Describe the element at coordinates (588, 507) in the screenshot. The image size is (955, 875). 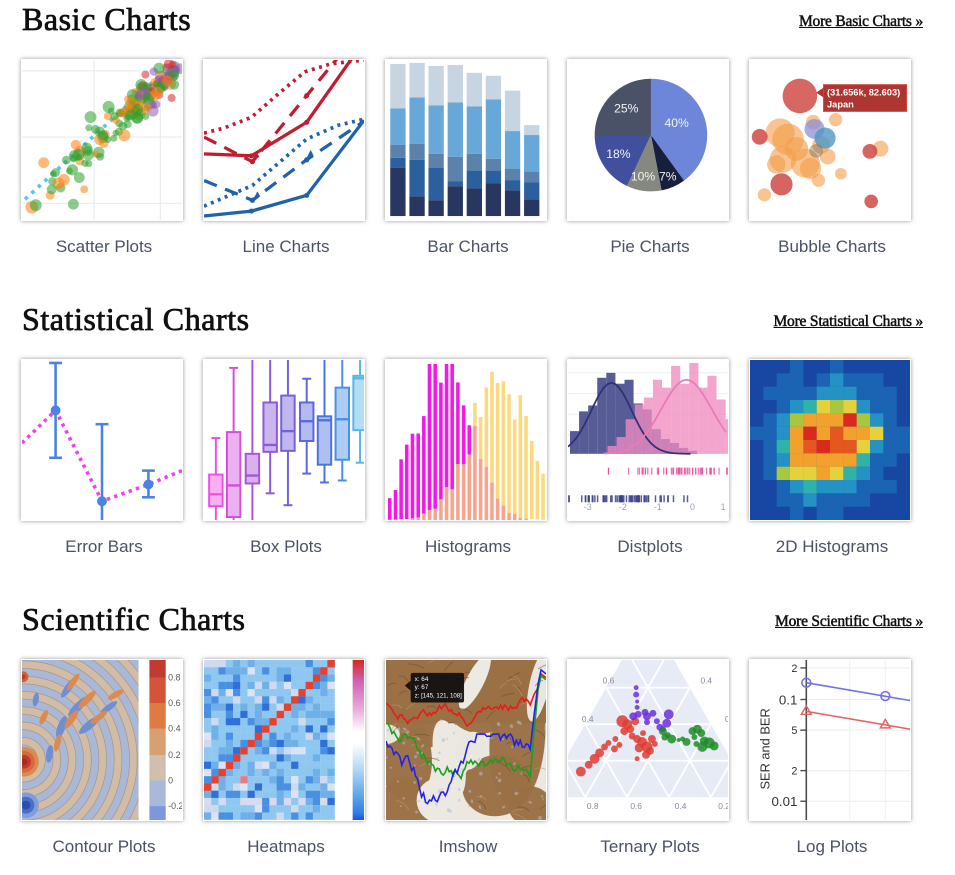
I see `svg-text: -3` at that location.